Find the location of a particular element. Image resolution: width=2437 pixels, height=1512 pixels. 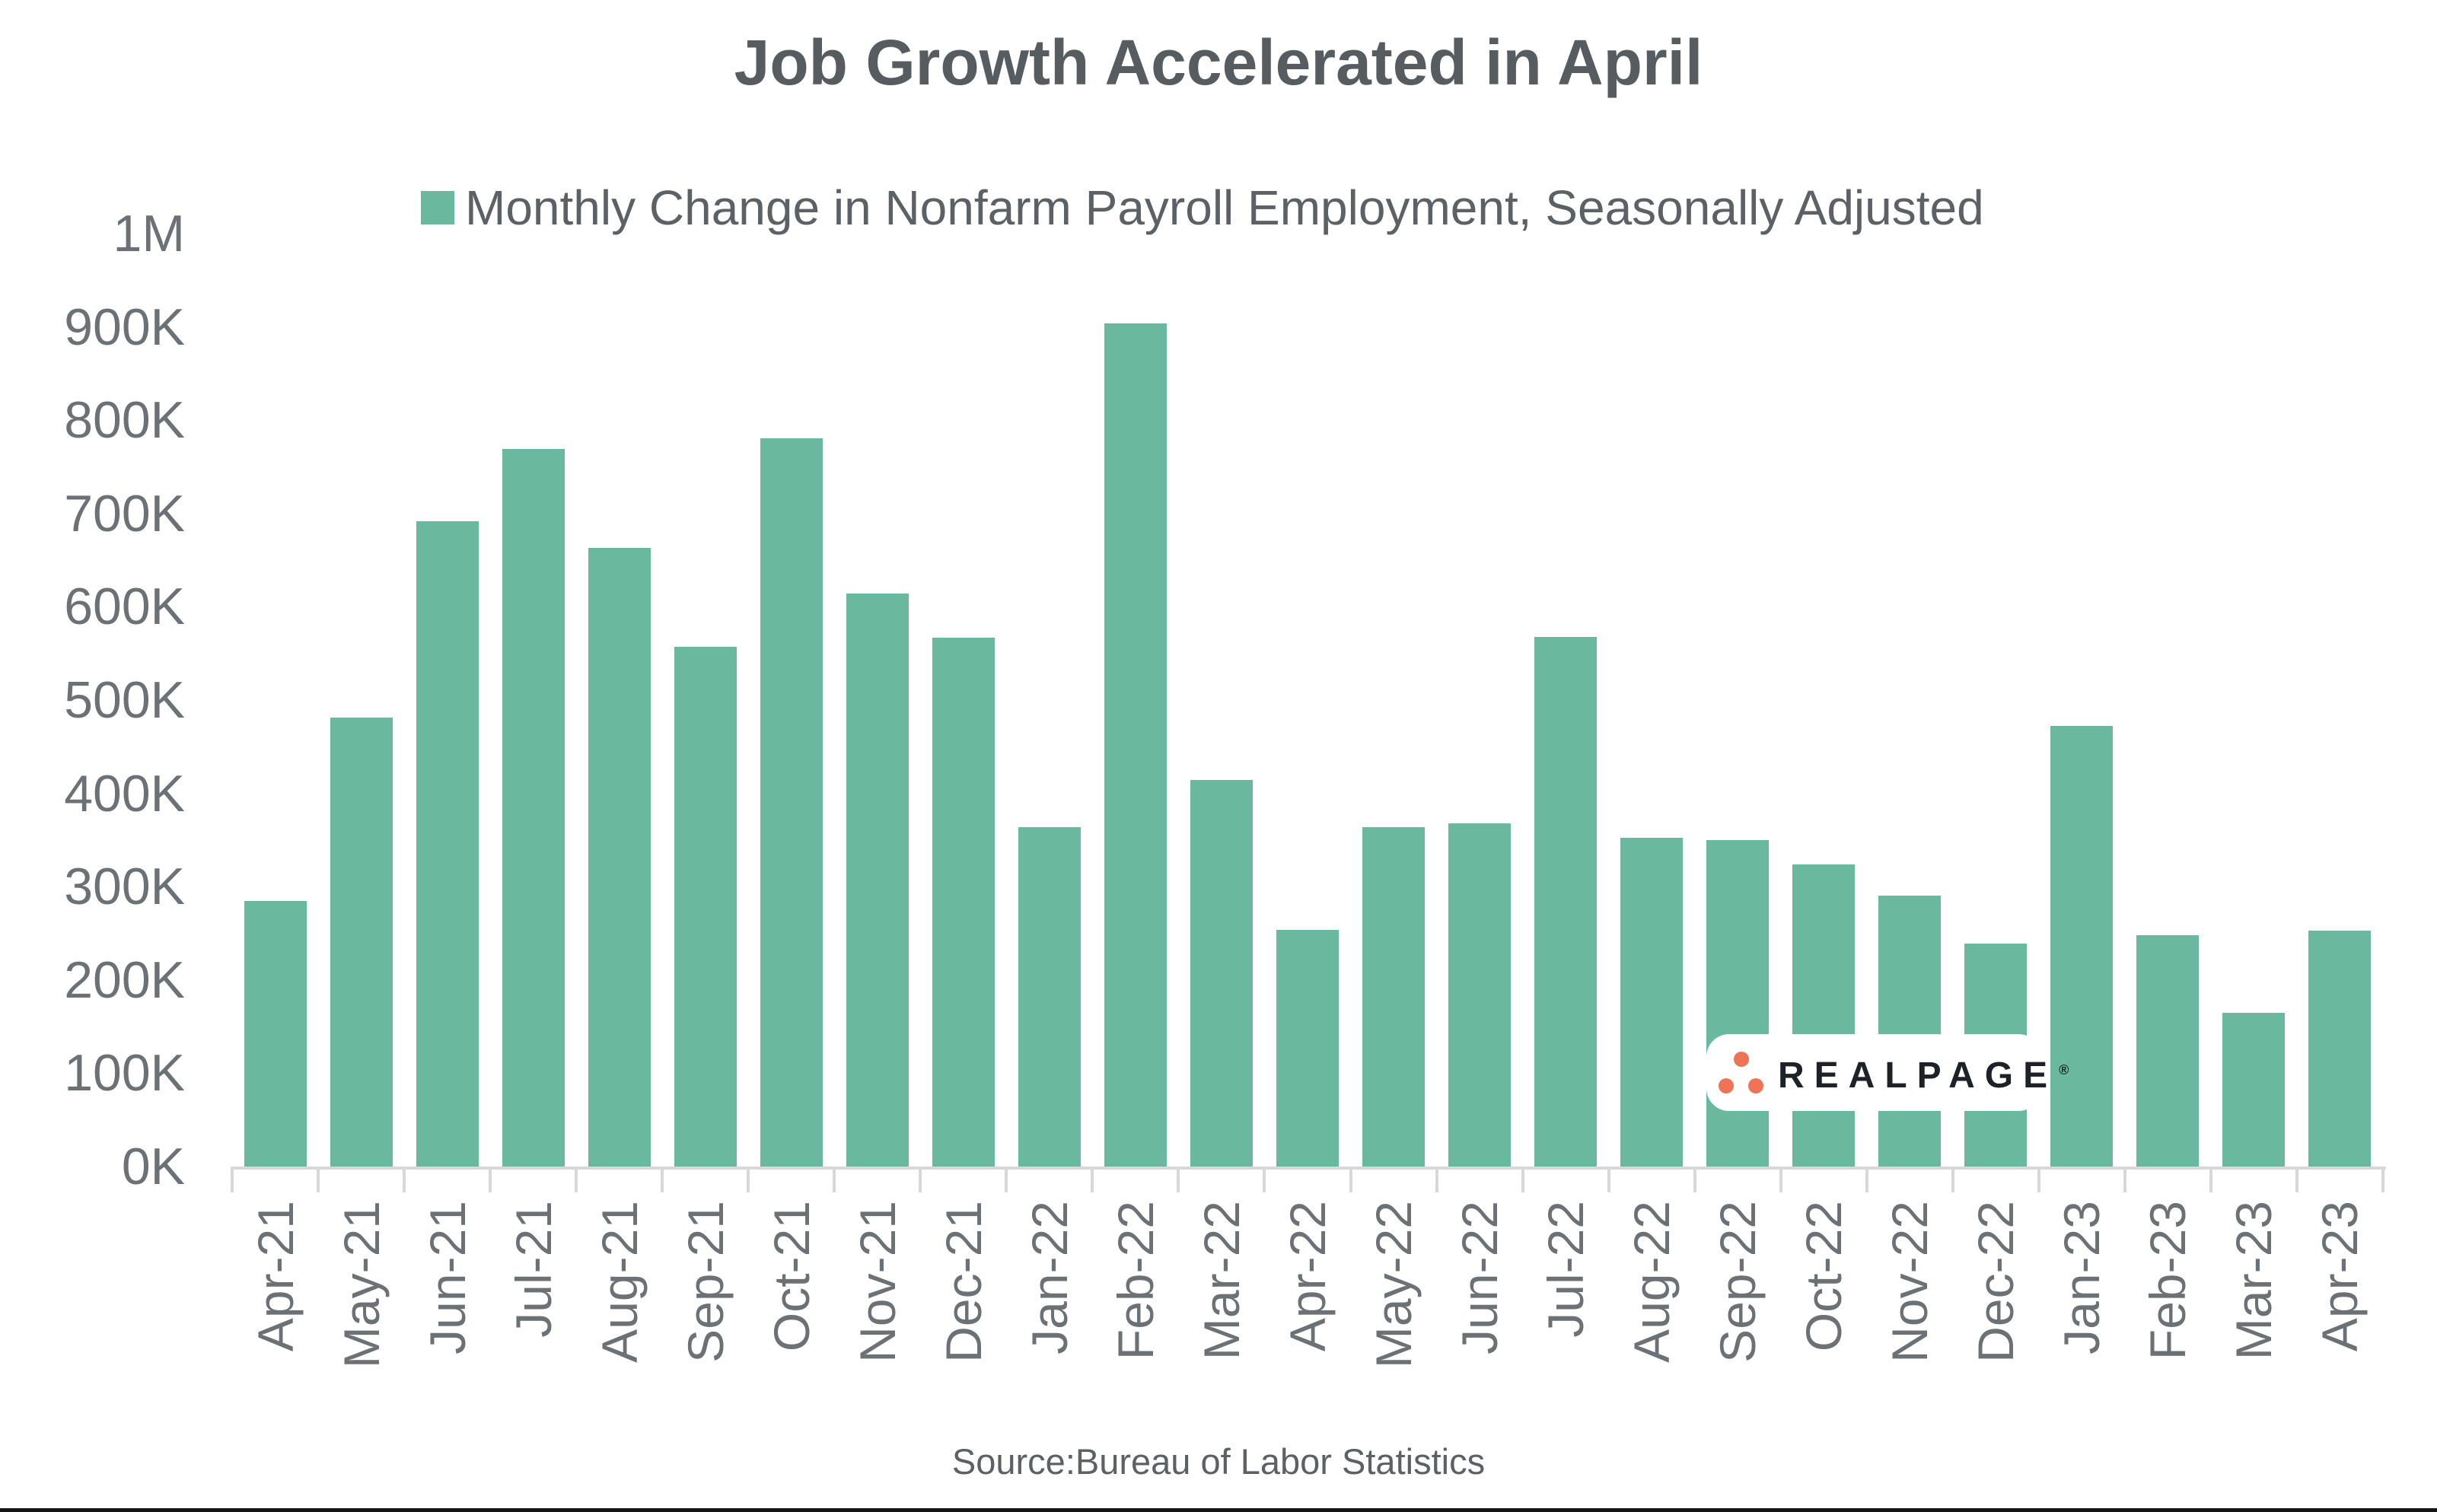

chart-title: Job Growth Accelerated in April is located at coordinates (1218, 62).